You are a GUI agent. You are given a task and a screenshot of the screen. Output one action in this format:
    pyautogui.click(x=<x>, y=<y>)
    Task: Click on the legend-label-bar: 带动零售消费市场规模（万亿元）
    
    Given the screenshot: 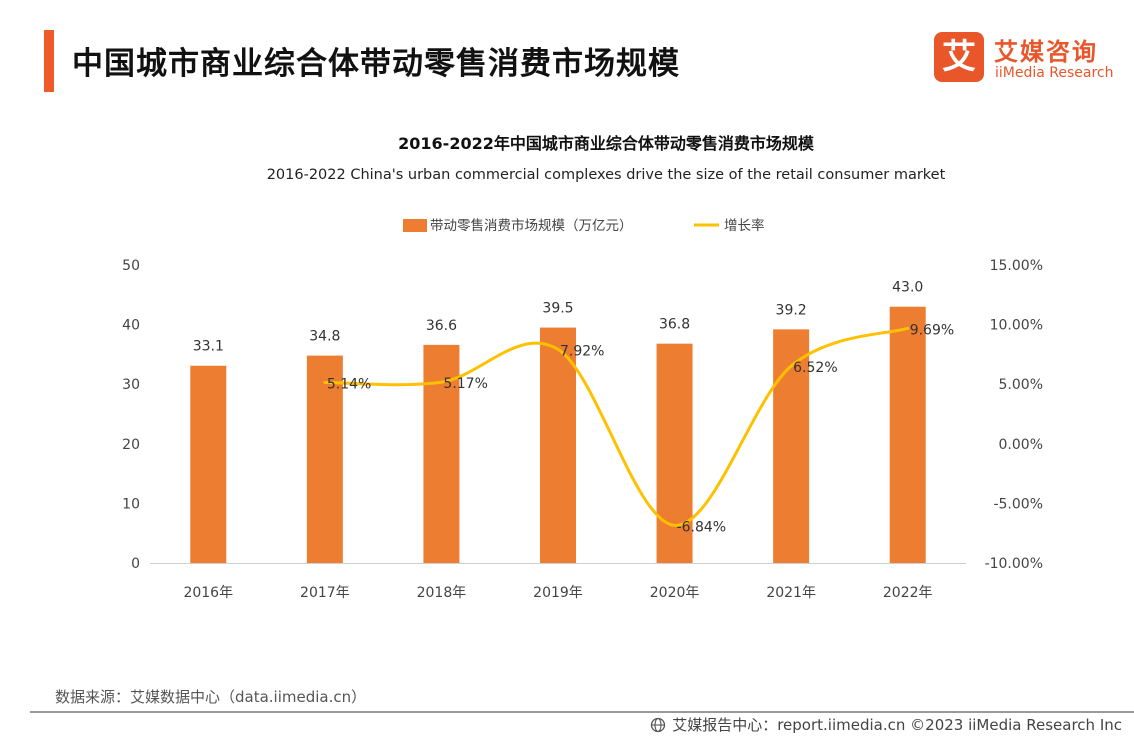 What is the action you would take?
    pyautogui.click(x=531, y=225)
    